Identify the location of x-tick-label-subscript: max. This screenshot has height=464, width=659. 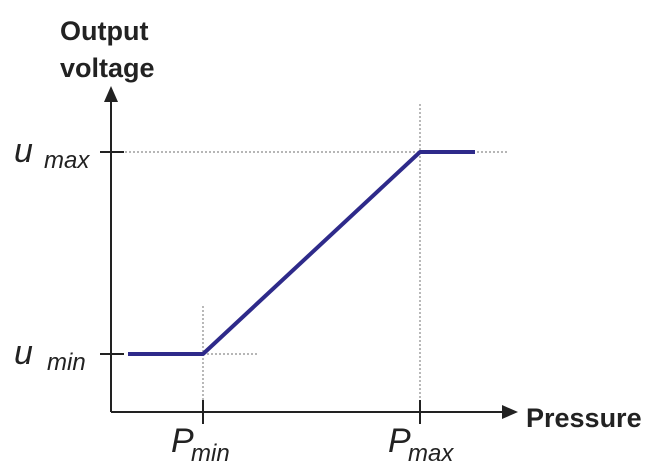
(431, 452).